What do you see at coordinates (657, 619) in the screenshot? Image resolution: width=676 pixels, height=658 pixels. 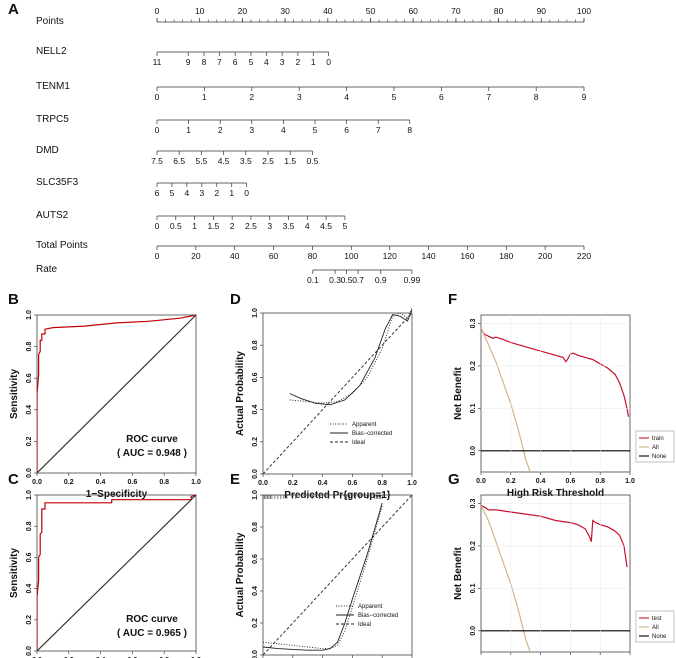 I see `legend-label-test: test` at bounding box center [657, 619].